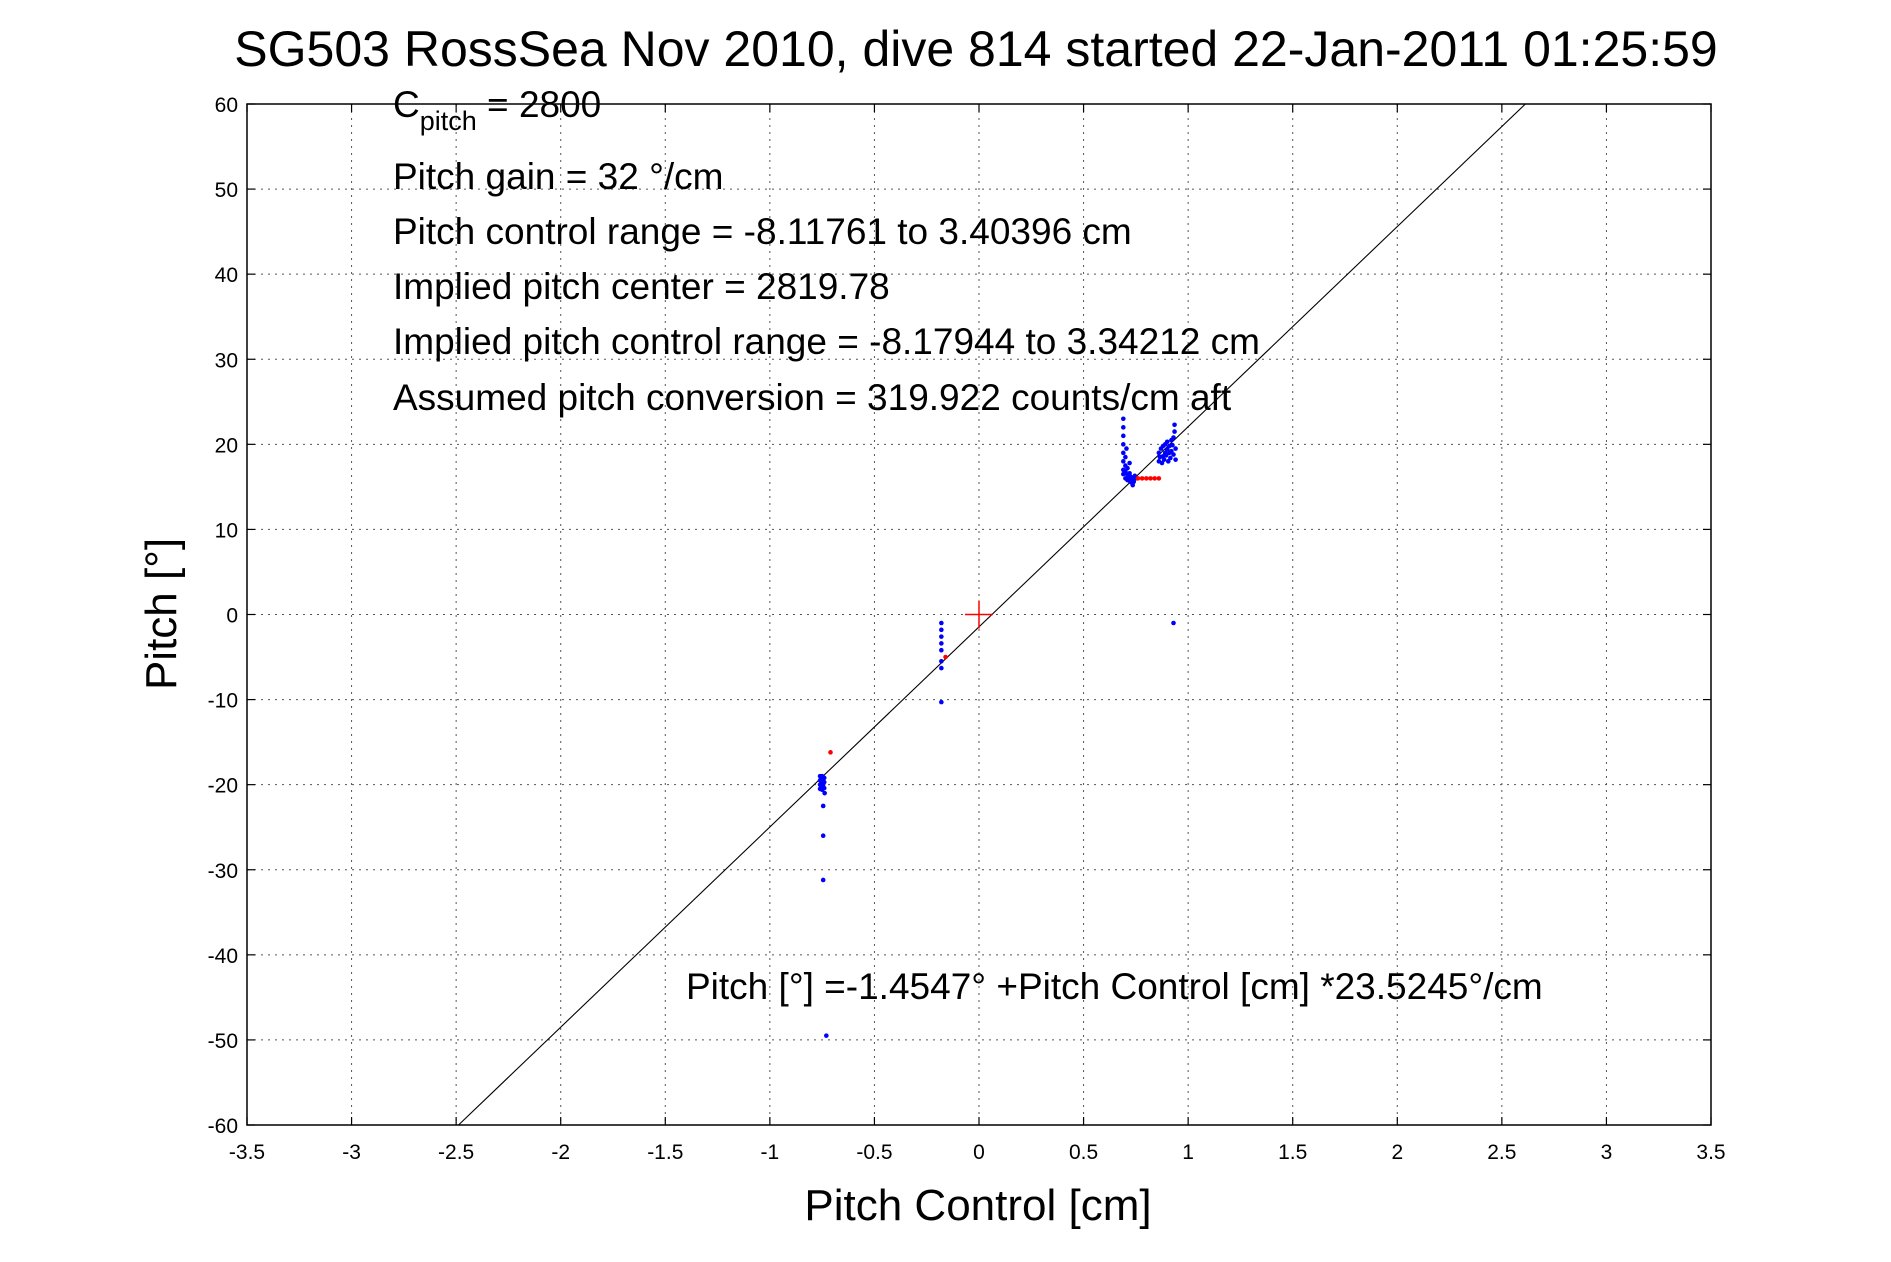 The width and height of the screenshot is (1891, 1262). Describe the element at coordinates (226, 105) in the screenshot. I see `y-tick-label: 60` at that location.